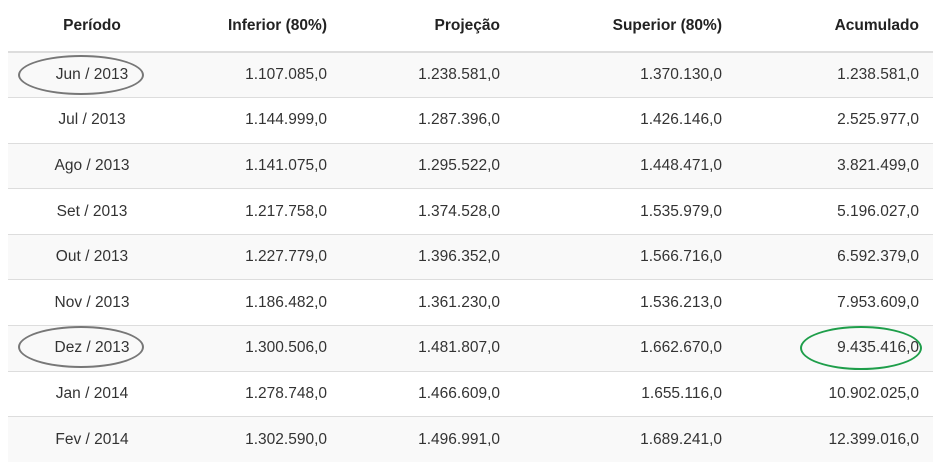 This screenshot has height=465, width=947. I want to click on cell-superior: 1.370.130,0, so click(625, 74).